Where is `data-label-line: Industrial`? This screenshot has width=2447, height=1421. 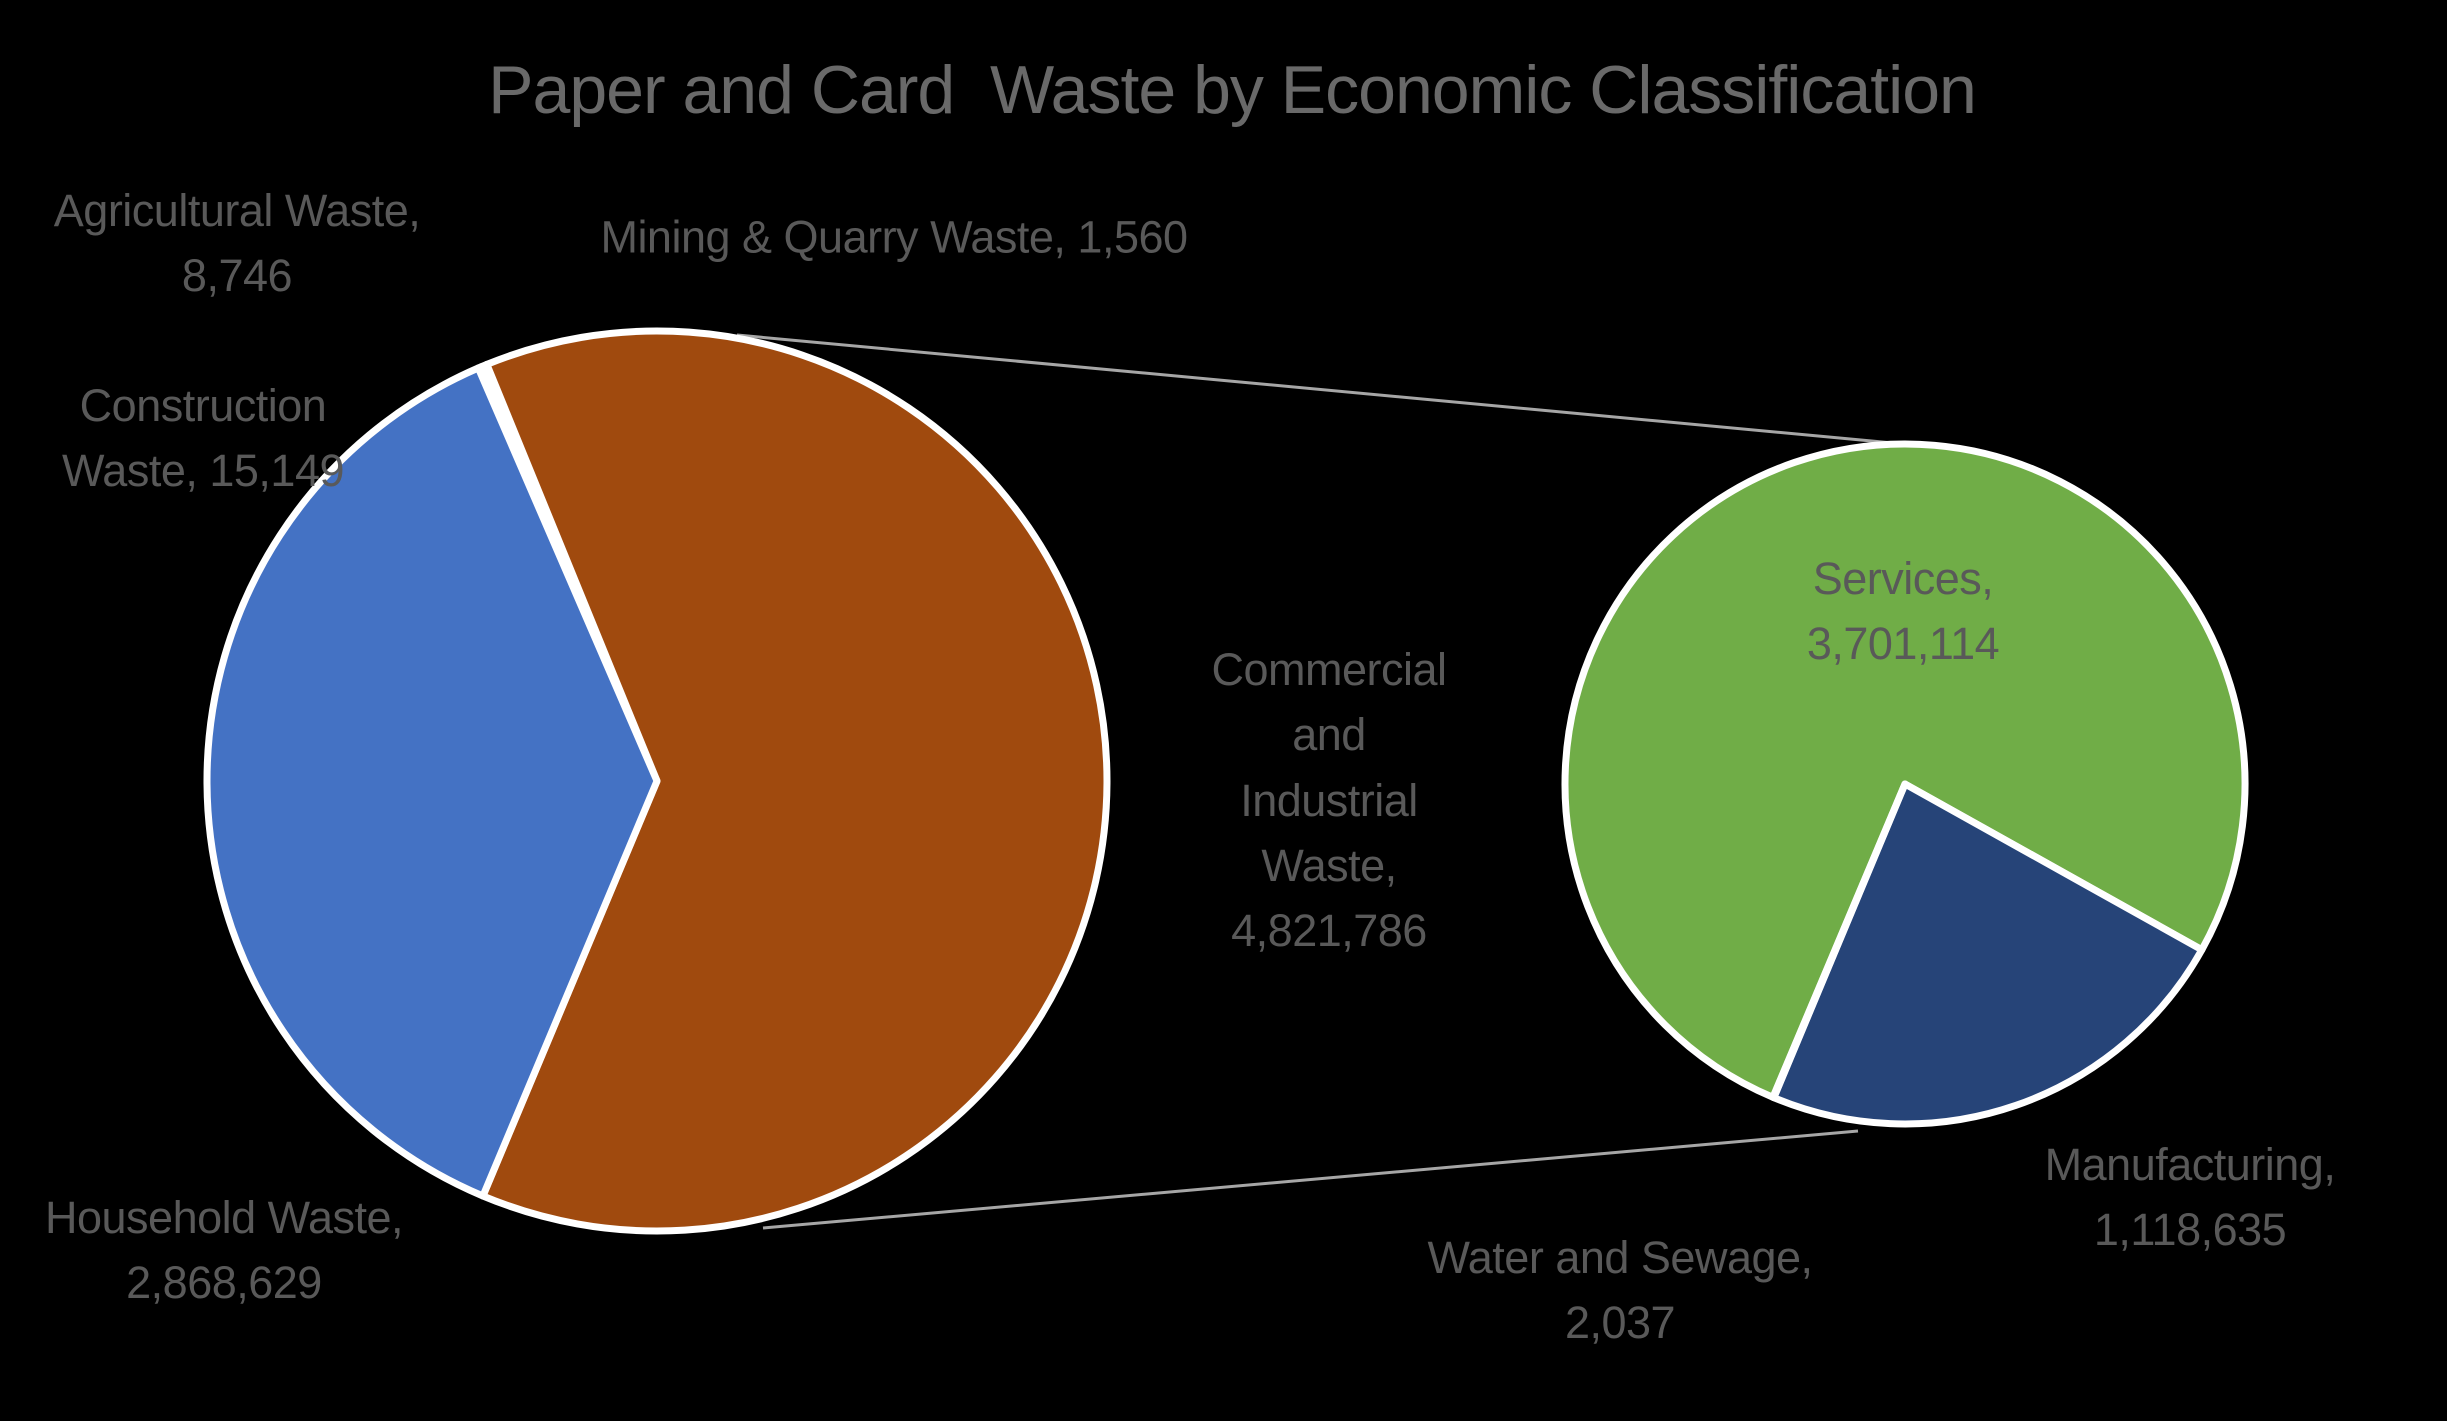 data-label-line: Industrial is located at coordinates (1329, 800).